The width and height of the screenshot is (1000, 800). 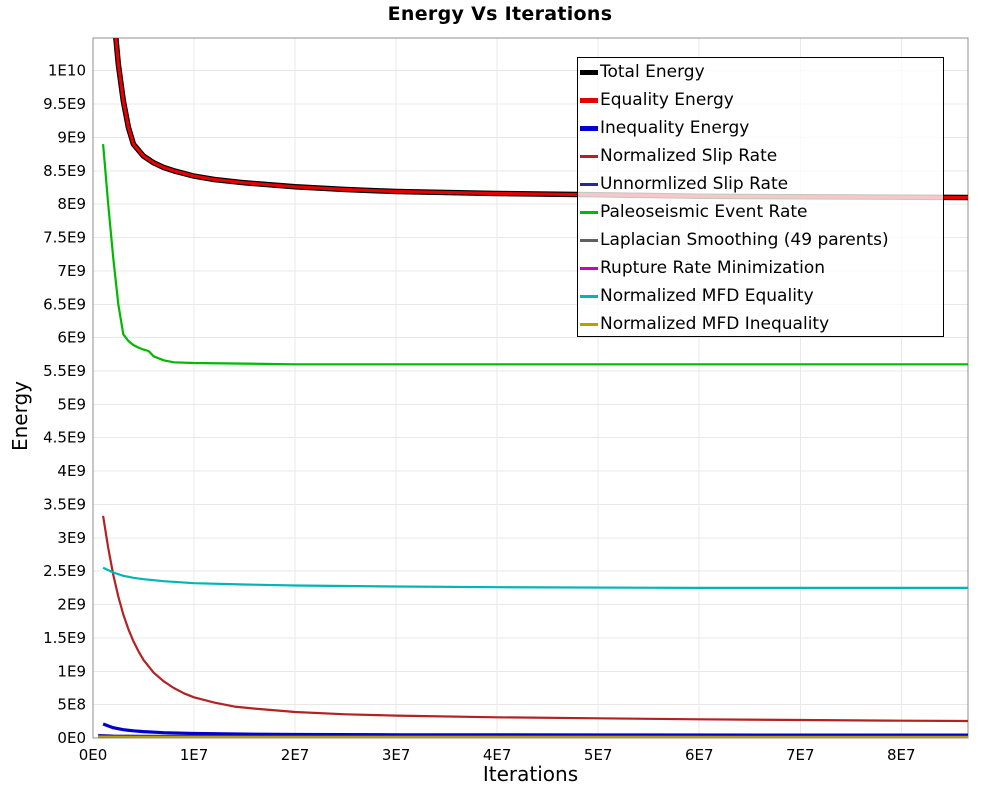 I want to click on y-tick-label: 9.5E9, so click(x=64, y=104).